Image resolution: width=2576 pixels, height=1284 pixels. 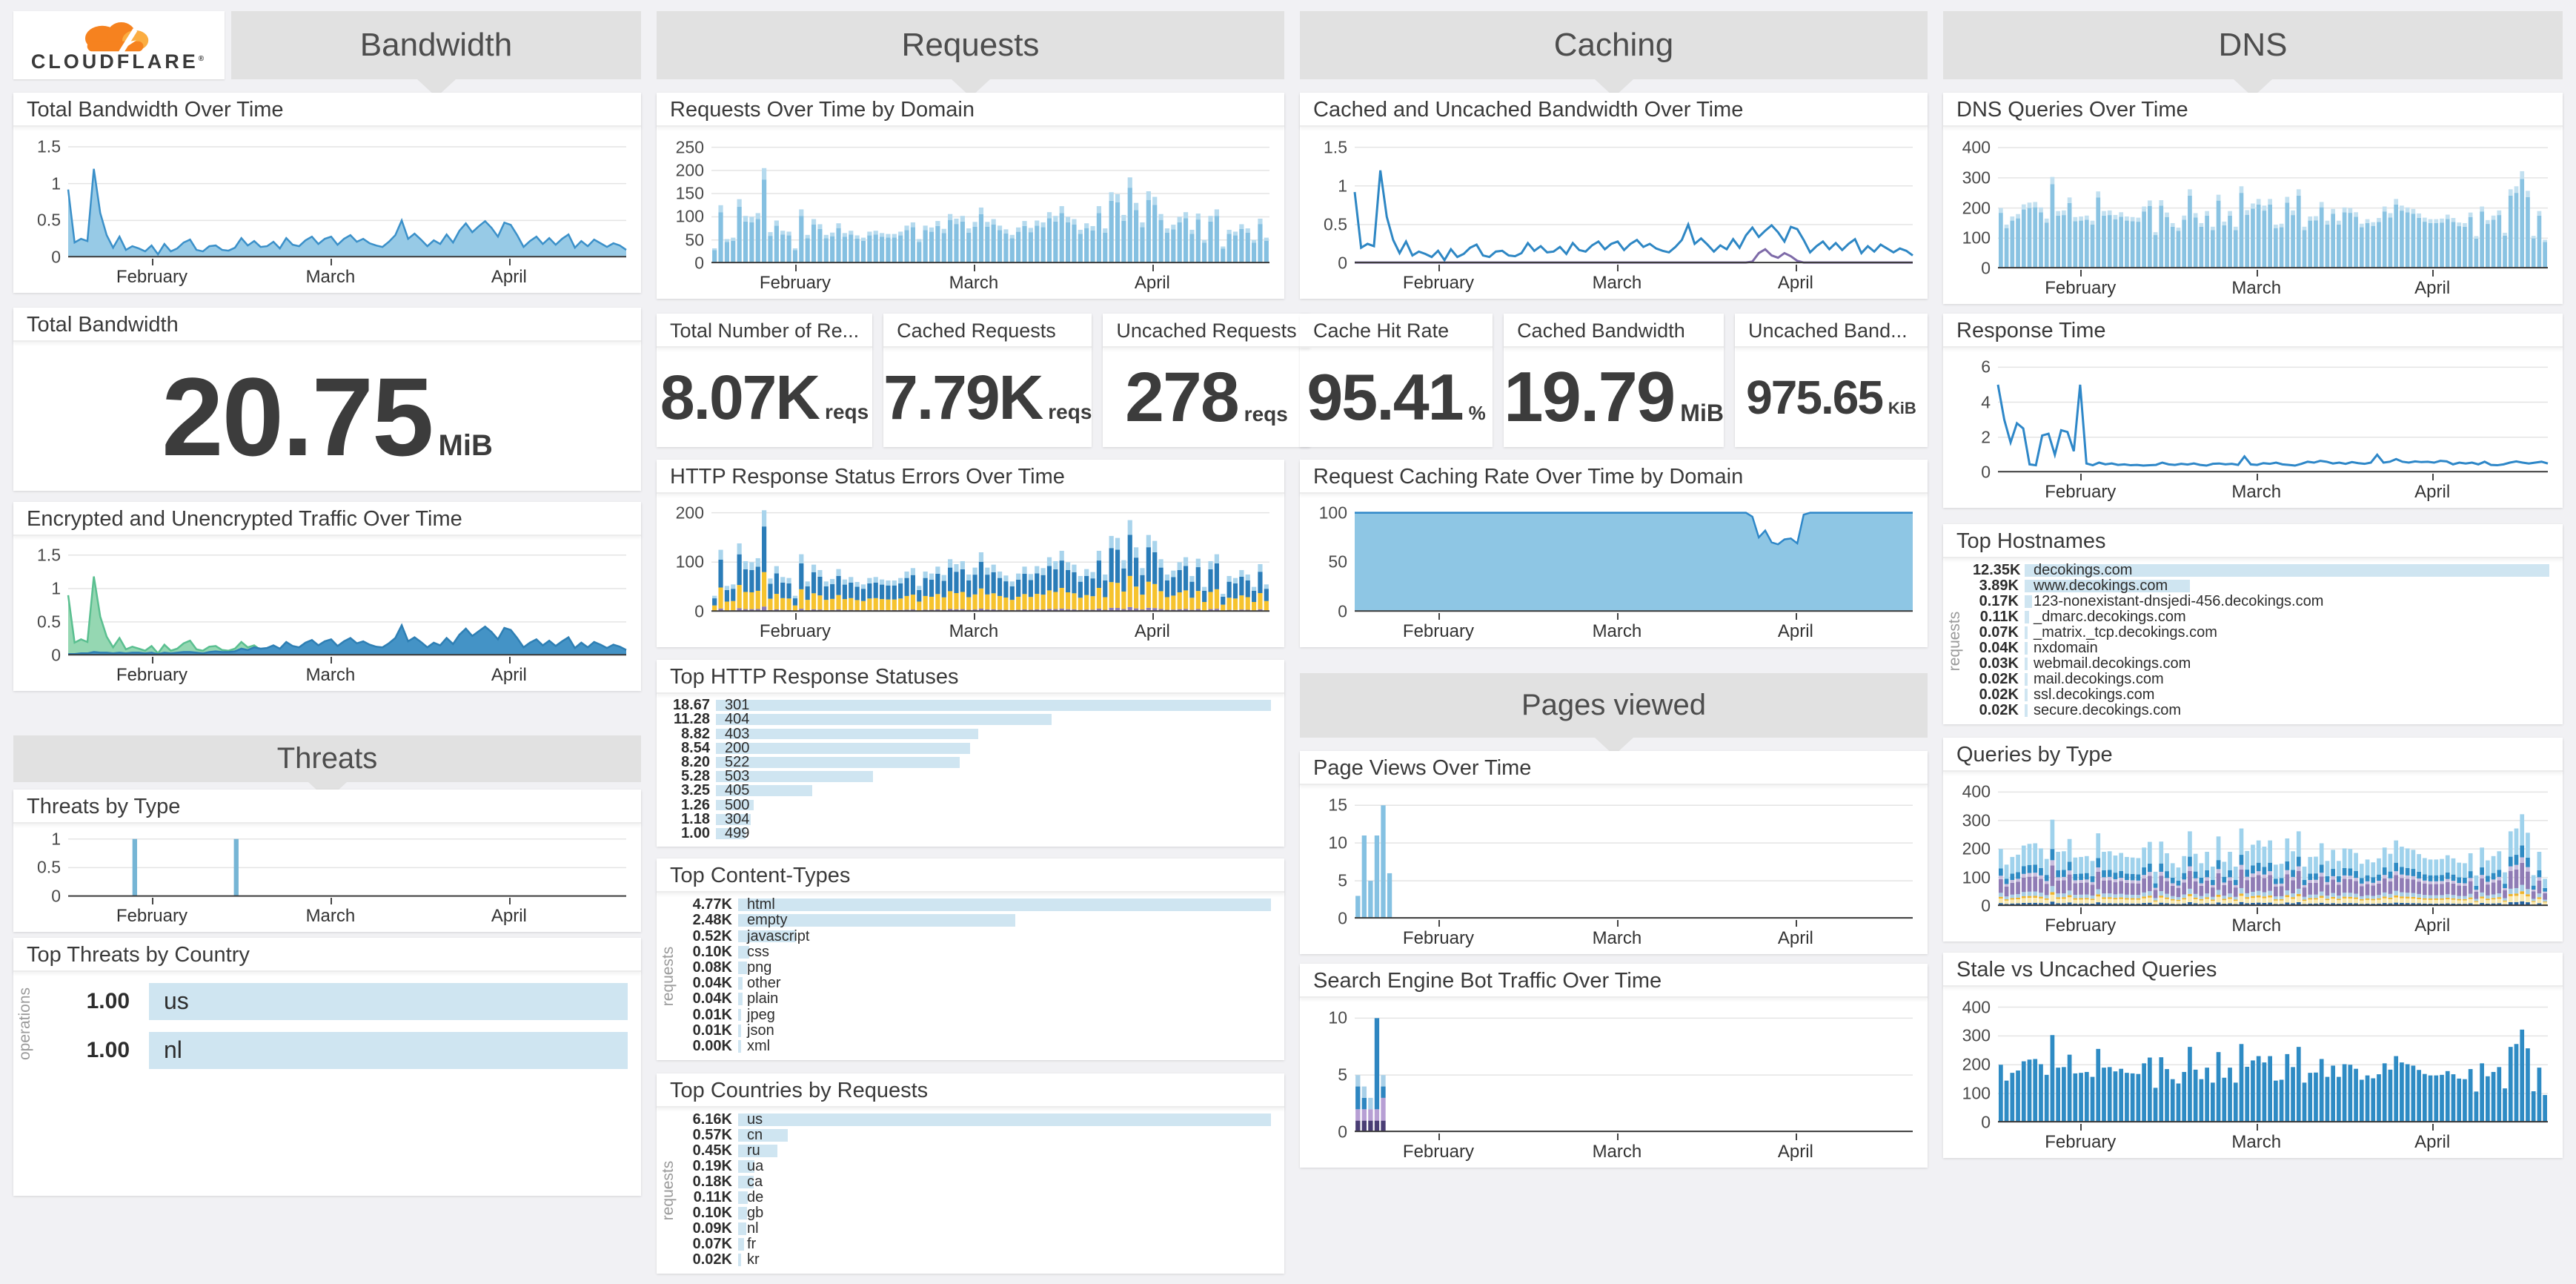 What do you see at coordinates (1986, 367) in the screenshot?
I see `y-axis-tick: 6` at bounding box center [1986, 367].